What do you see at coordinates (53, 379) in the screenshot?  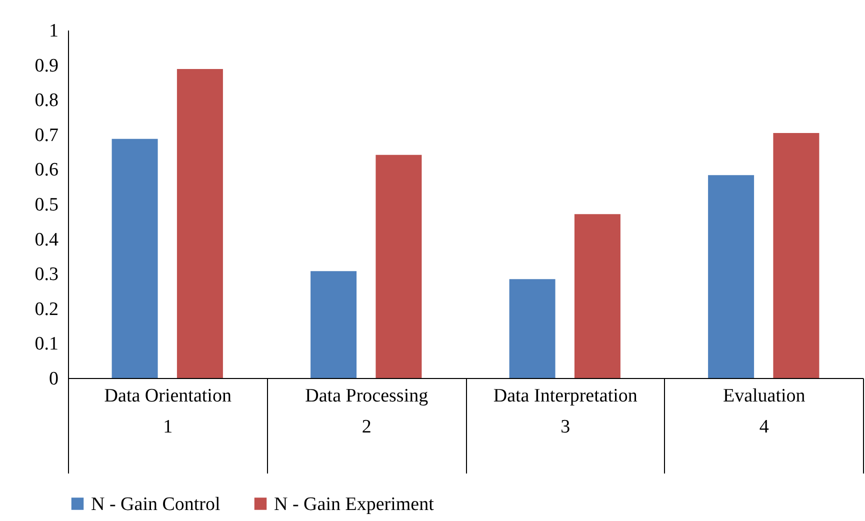 I see `y-tick-label: 0` at bounding box center [53, 379].